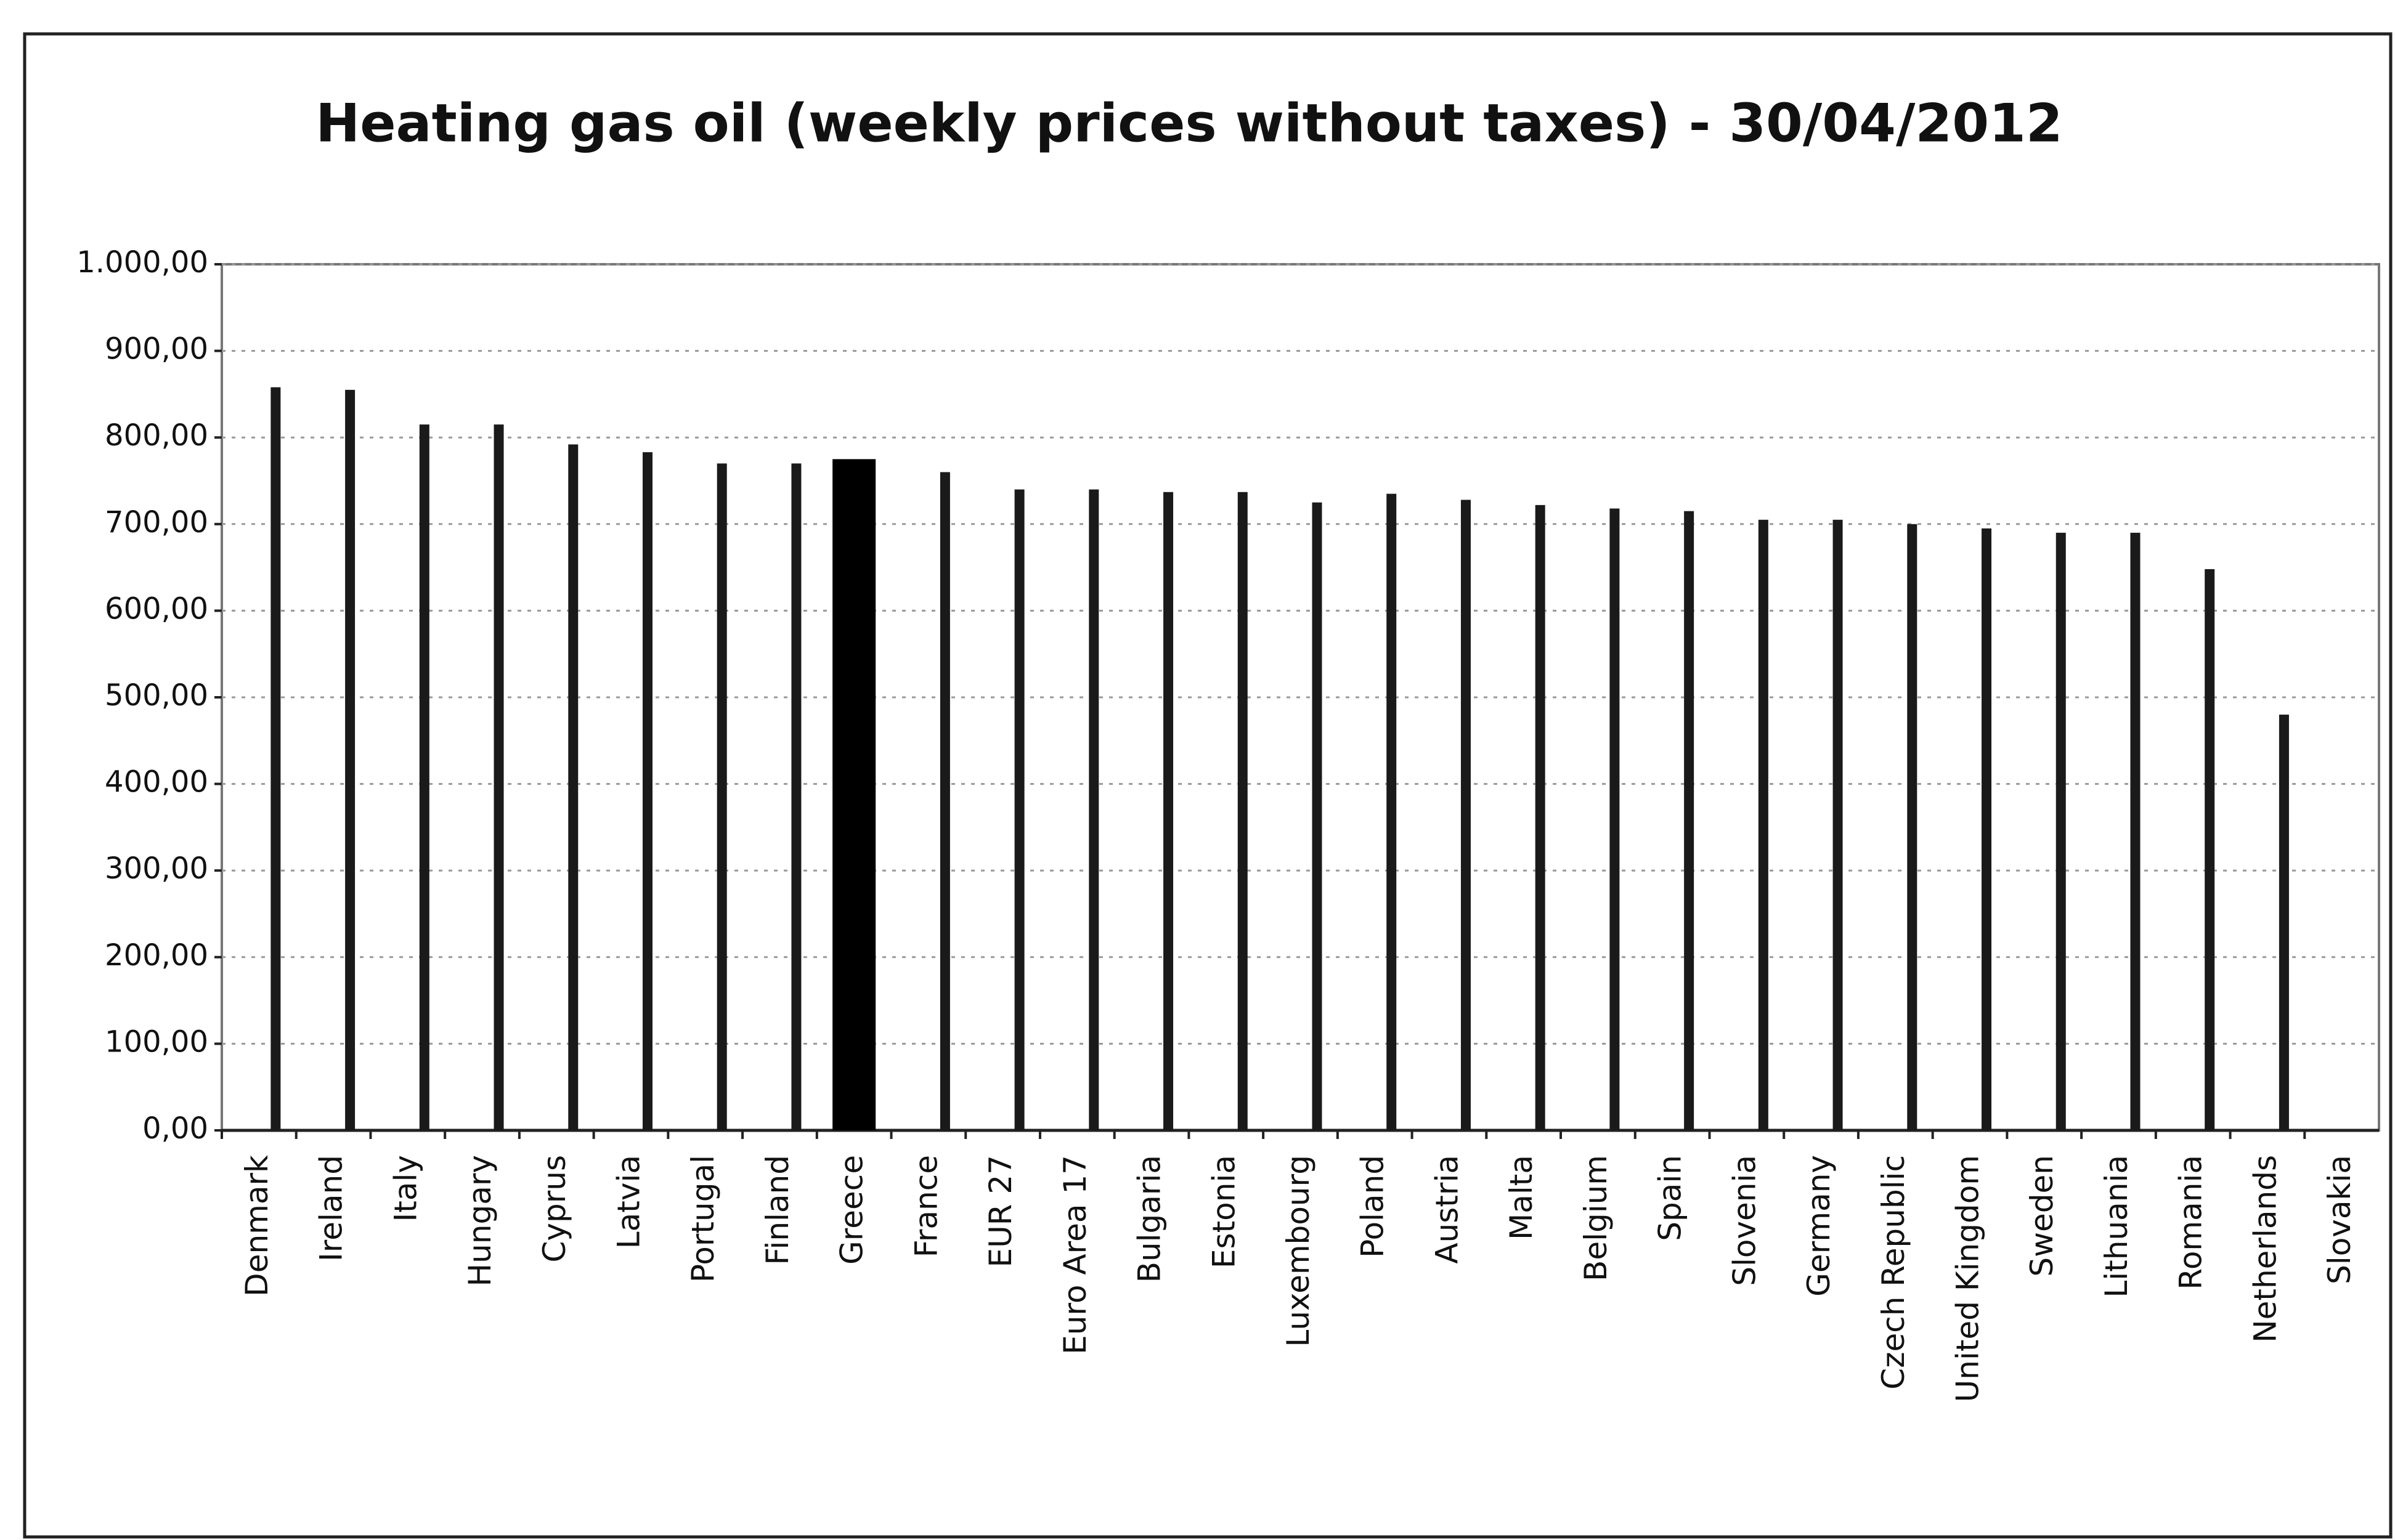 The image size is (2395, 1540). I want to click on x-tick-label: Estonia, so click(1224, 1211).